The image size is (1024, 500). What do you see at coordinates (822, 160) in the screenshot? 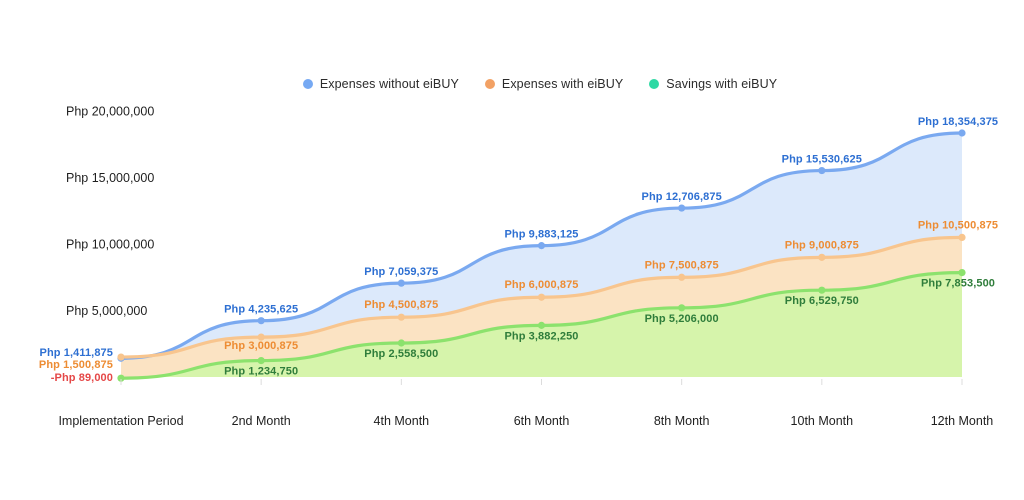
I see `data-label: Php 15,530,625` at bounding box center [822, 160].